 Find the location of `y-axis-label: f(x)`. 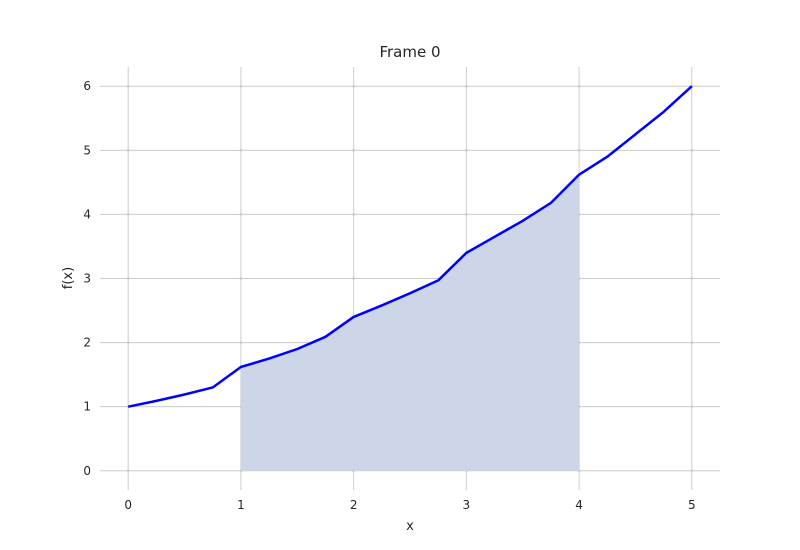

y-axis-label: f(x) is located at coordinates (68, 278).